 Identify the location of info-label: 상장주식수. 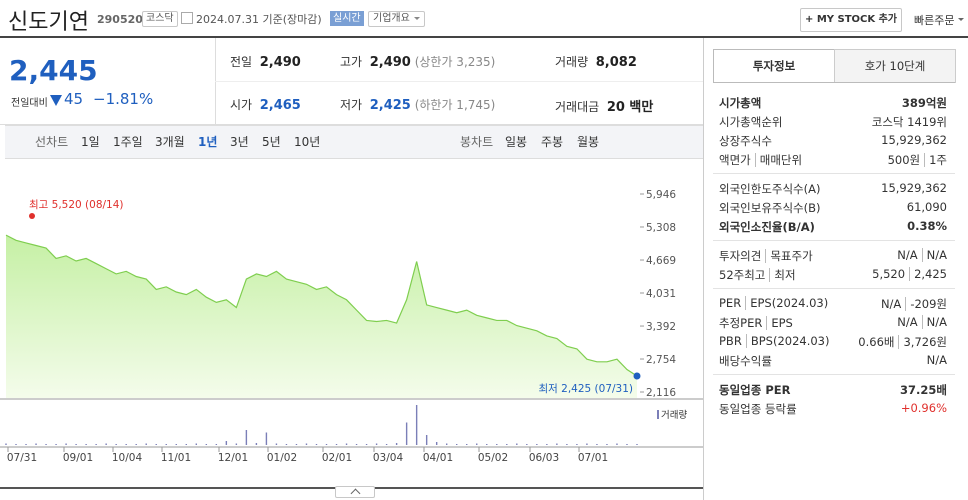
(745, 141).